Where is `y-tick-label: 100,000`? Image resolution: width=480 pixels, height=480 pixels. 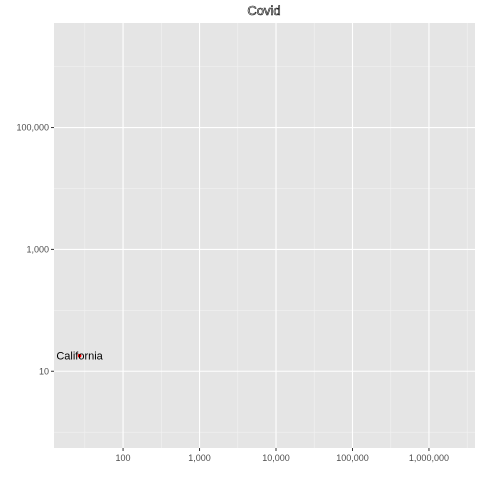 y-tick-label: 100,000 is located at coordinates (32, 128).